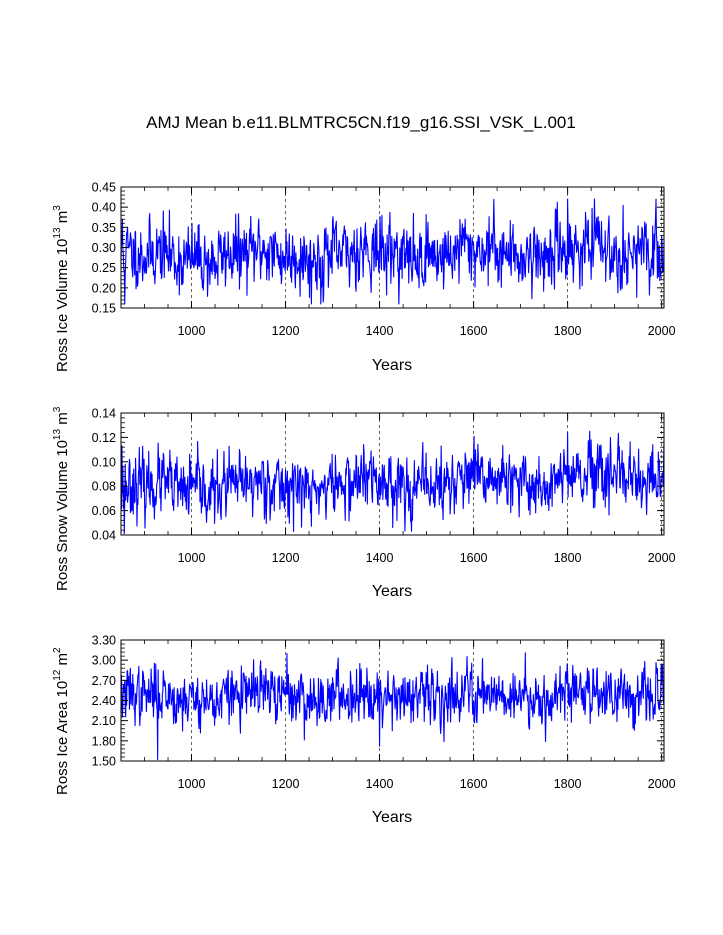 This screenshot has height=935, width=723. Describe the element at coordinates (104, 511) in the screenshot. I see `y-tick-label: 0.06` at that location.